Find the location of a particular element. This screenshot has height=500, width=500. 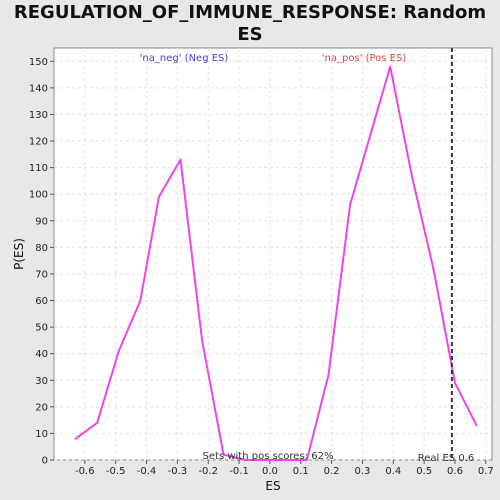

y-tick-label: 140 is located at coordinates (38, 88).